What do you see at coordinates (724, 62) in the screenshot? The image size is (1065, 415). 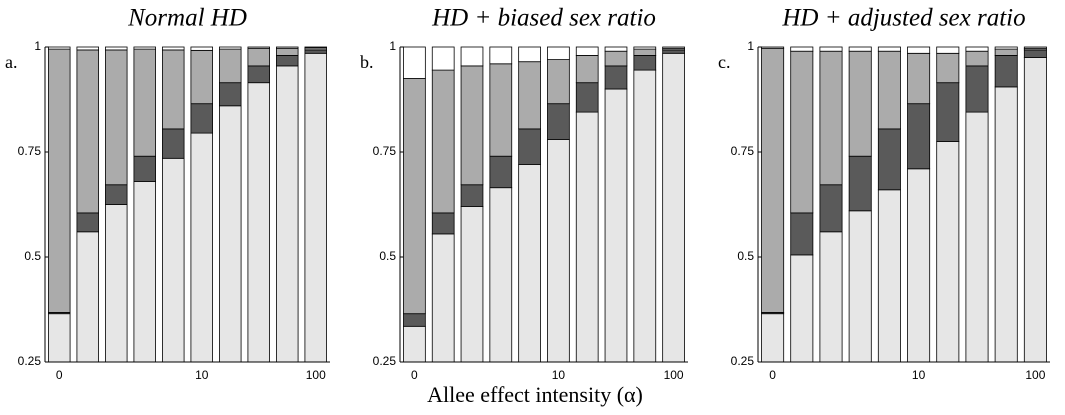 I see `panel-label: c.` at bounding box center [724, 62].